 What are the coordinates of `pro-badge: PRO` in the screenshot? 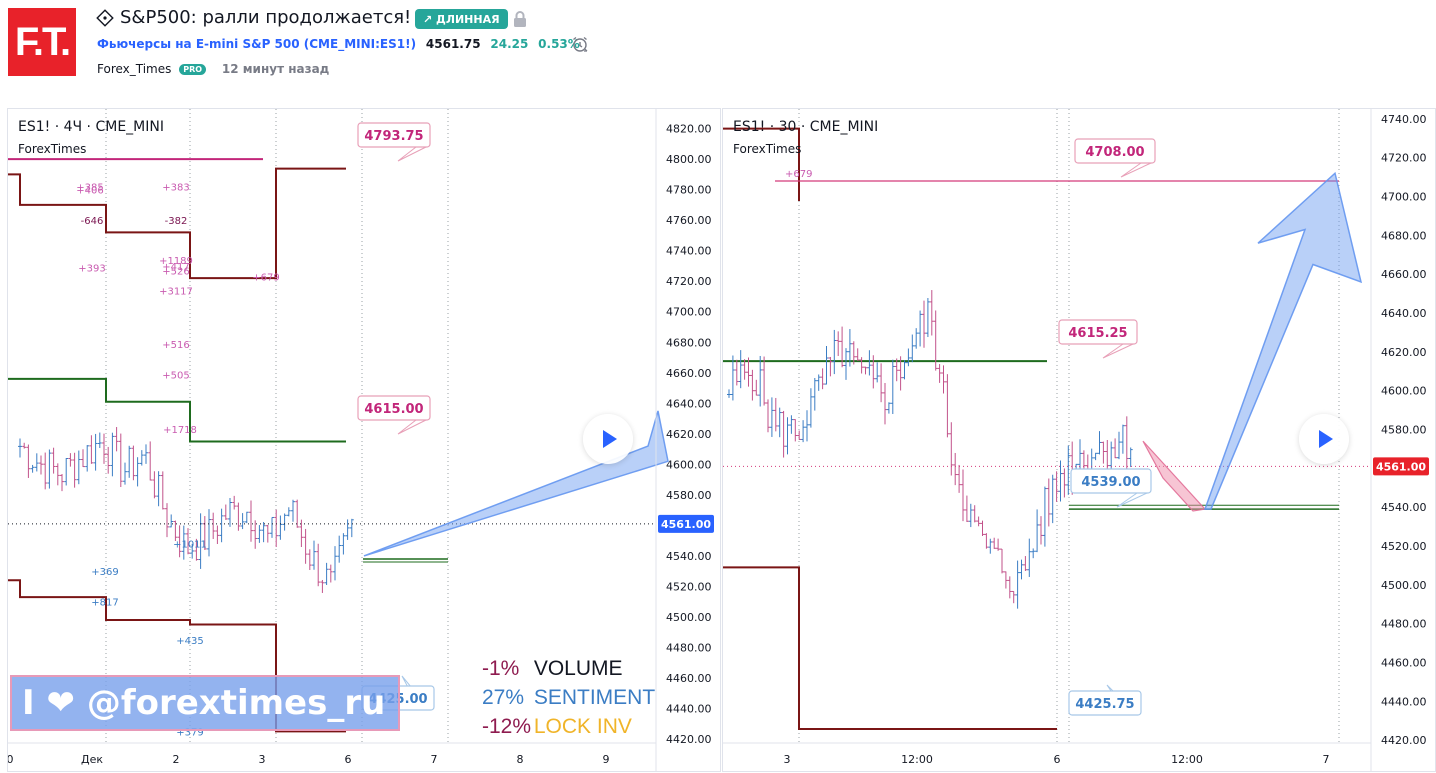 It's located at (193, 69).